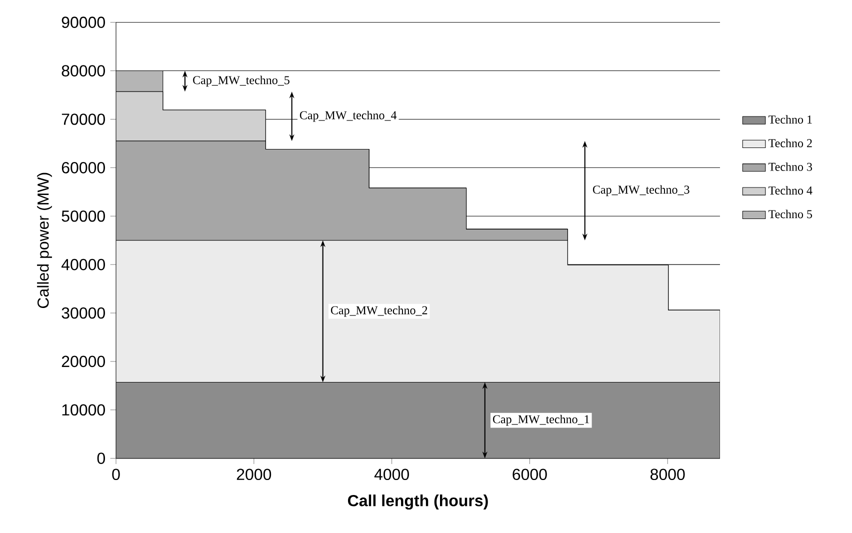  I want to click on legend-label: Techno 3, so click(790, 166).